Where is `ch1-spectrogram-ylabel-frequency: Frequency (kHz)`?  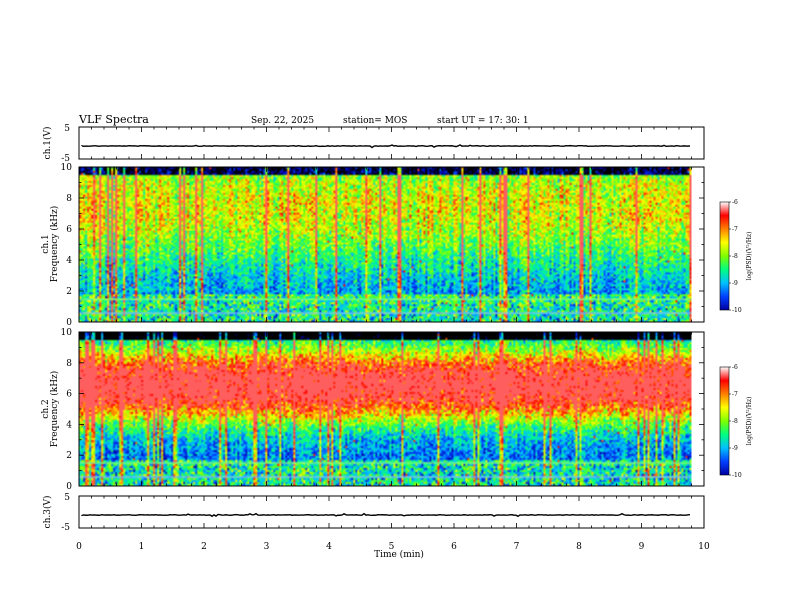 ch1-spectrogram-ylabel-frequency: Frequency (kHz) is located at coordinates (54, 244).